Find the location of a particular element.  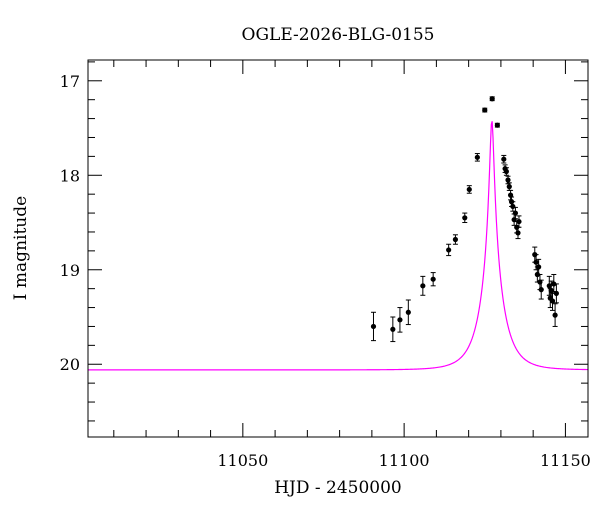

y-tick-label: 18 is located at coordinates (70, 175).